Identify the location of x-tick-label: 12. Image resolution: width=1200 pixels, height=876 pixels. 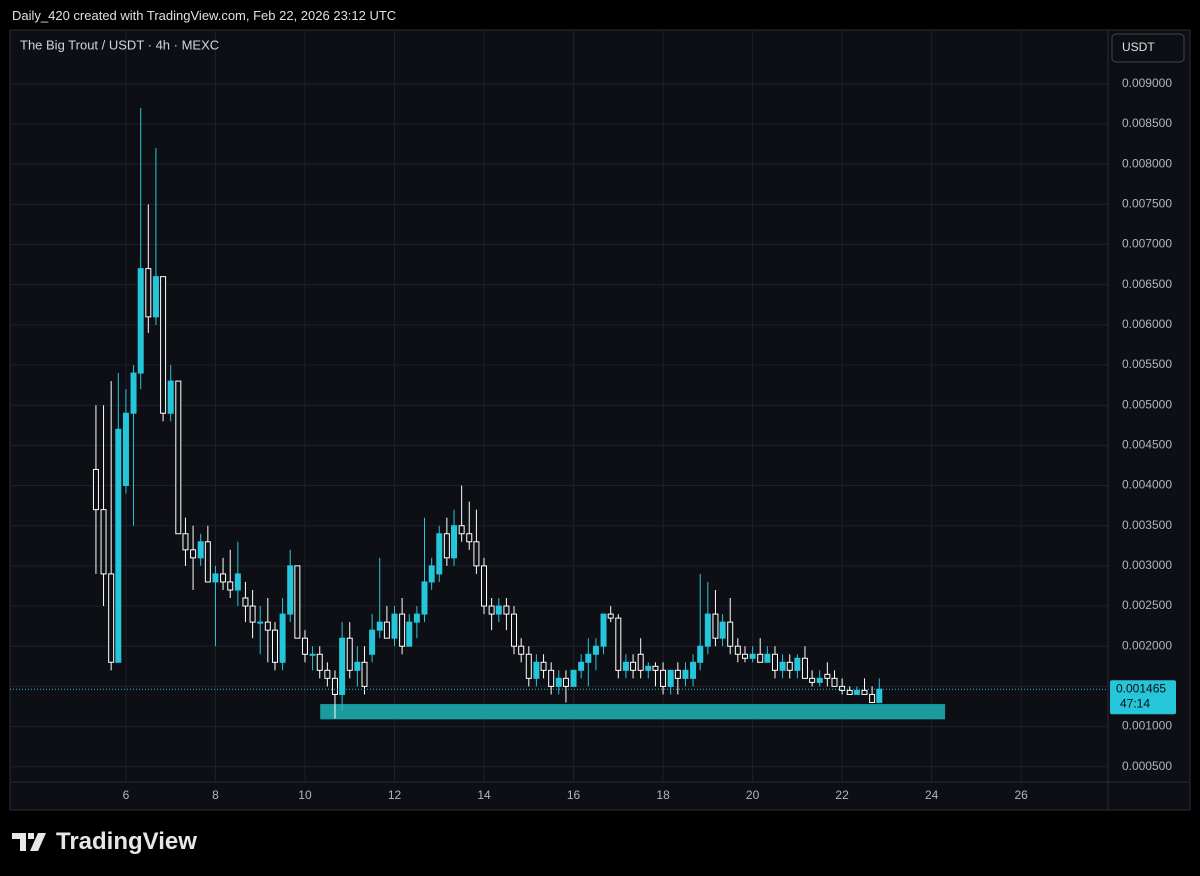
(395, 795).